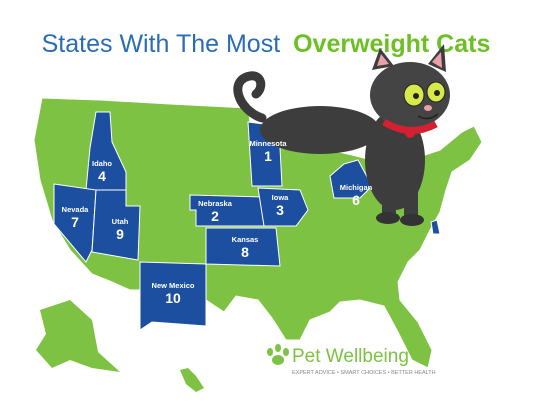  What do you see at coordinates (245, 239) in the screenshot?
I see `state-name: Kansas` at bounding box center [245, 239].